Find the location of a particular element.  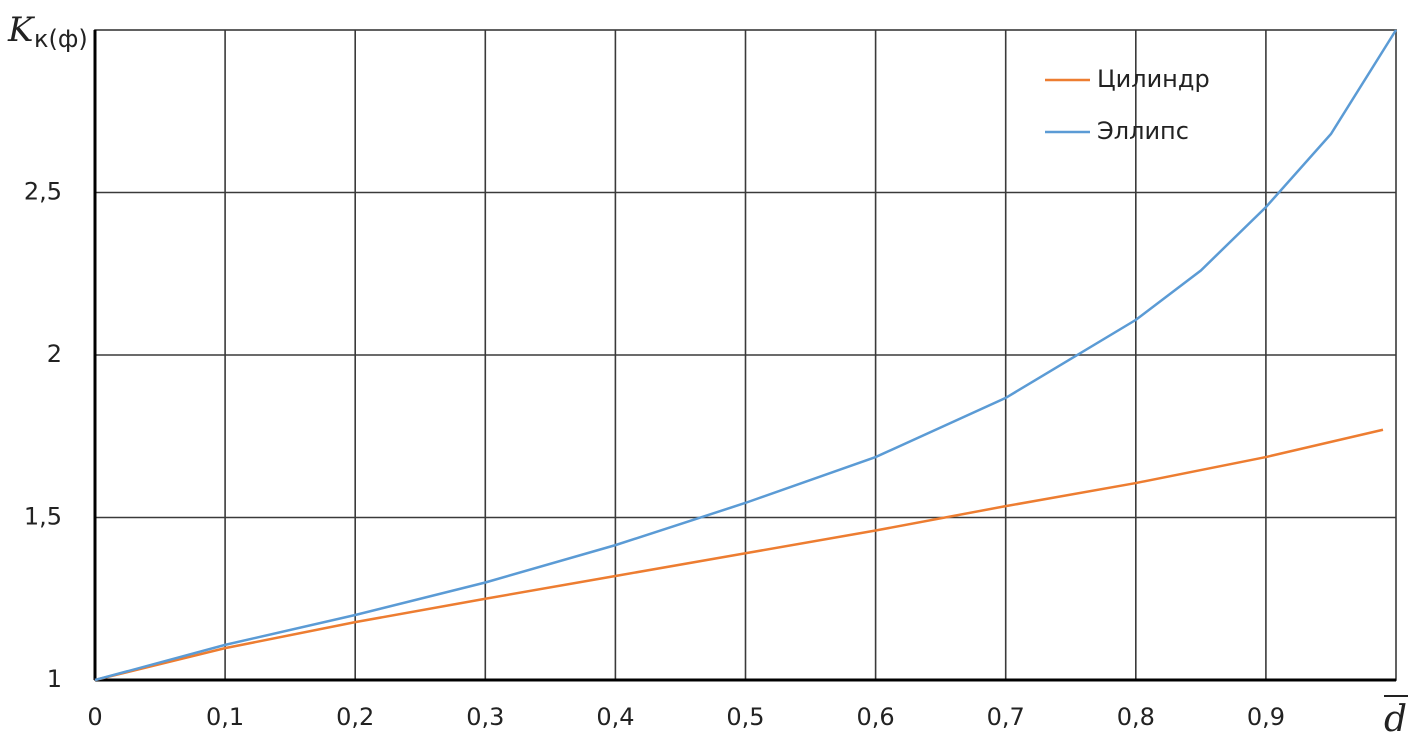

y-tick-label: 2,5 is located at coordinates (43, 192).